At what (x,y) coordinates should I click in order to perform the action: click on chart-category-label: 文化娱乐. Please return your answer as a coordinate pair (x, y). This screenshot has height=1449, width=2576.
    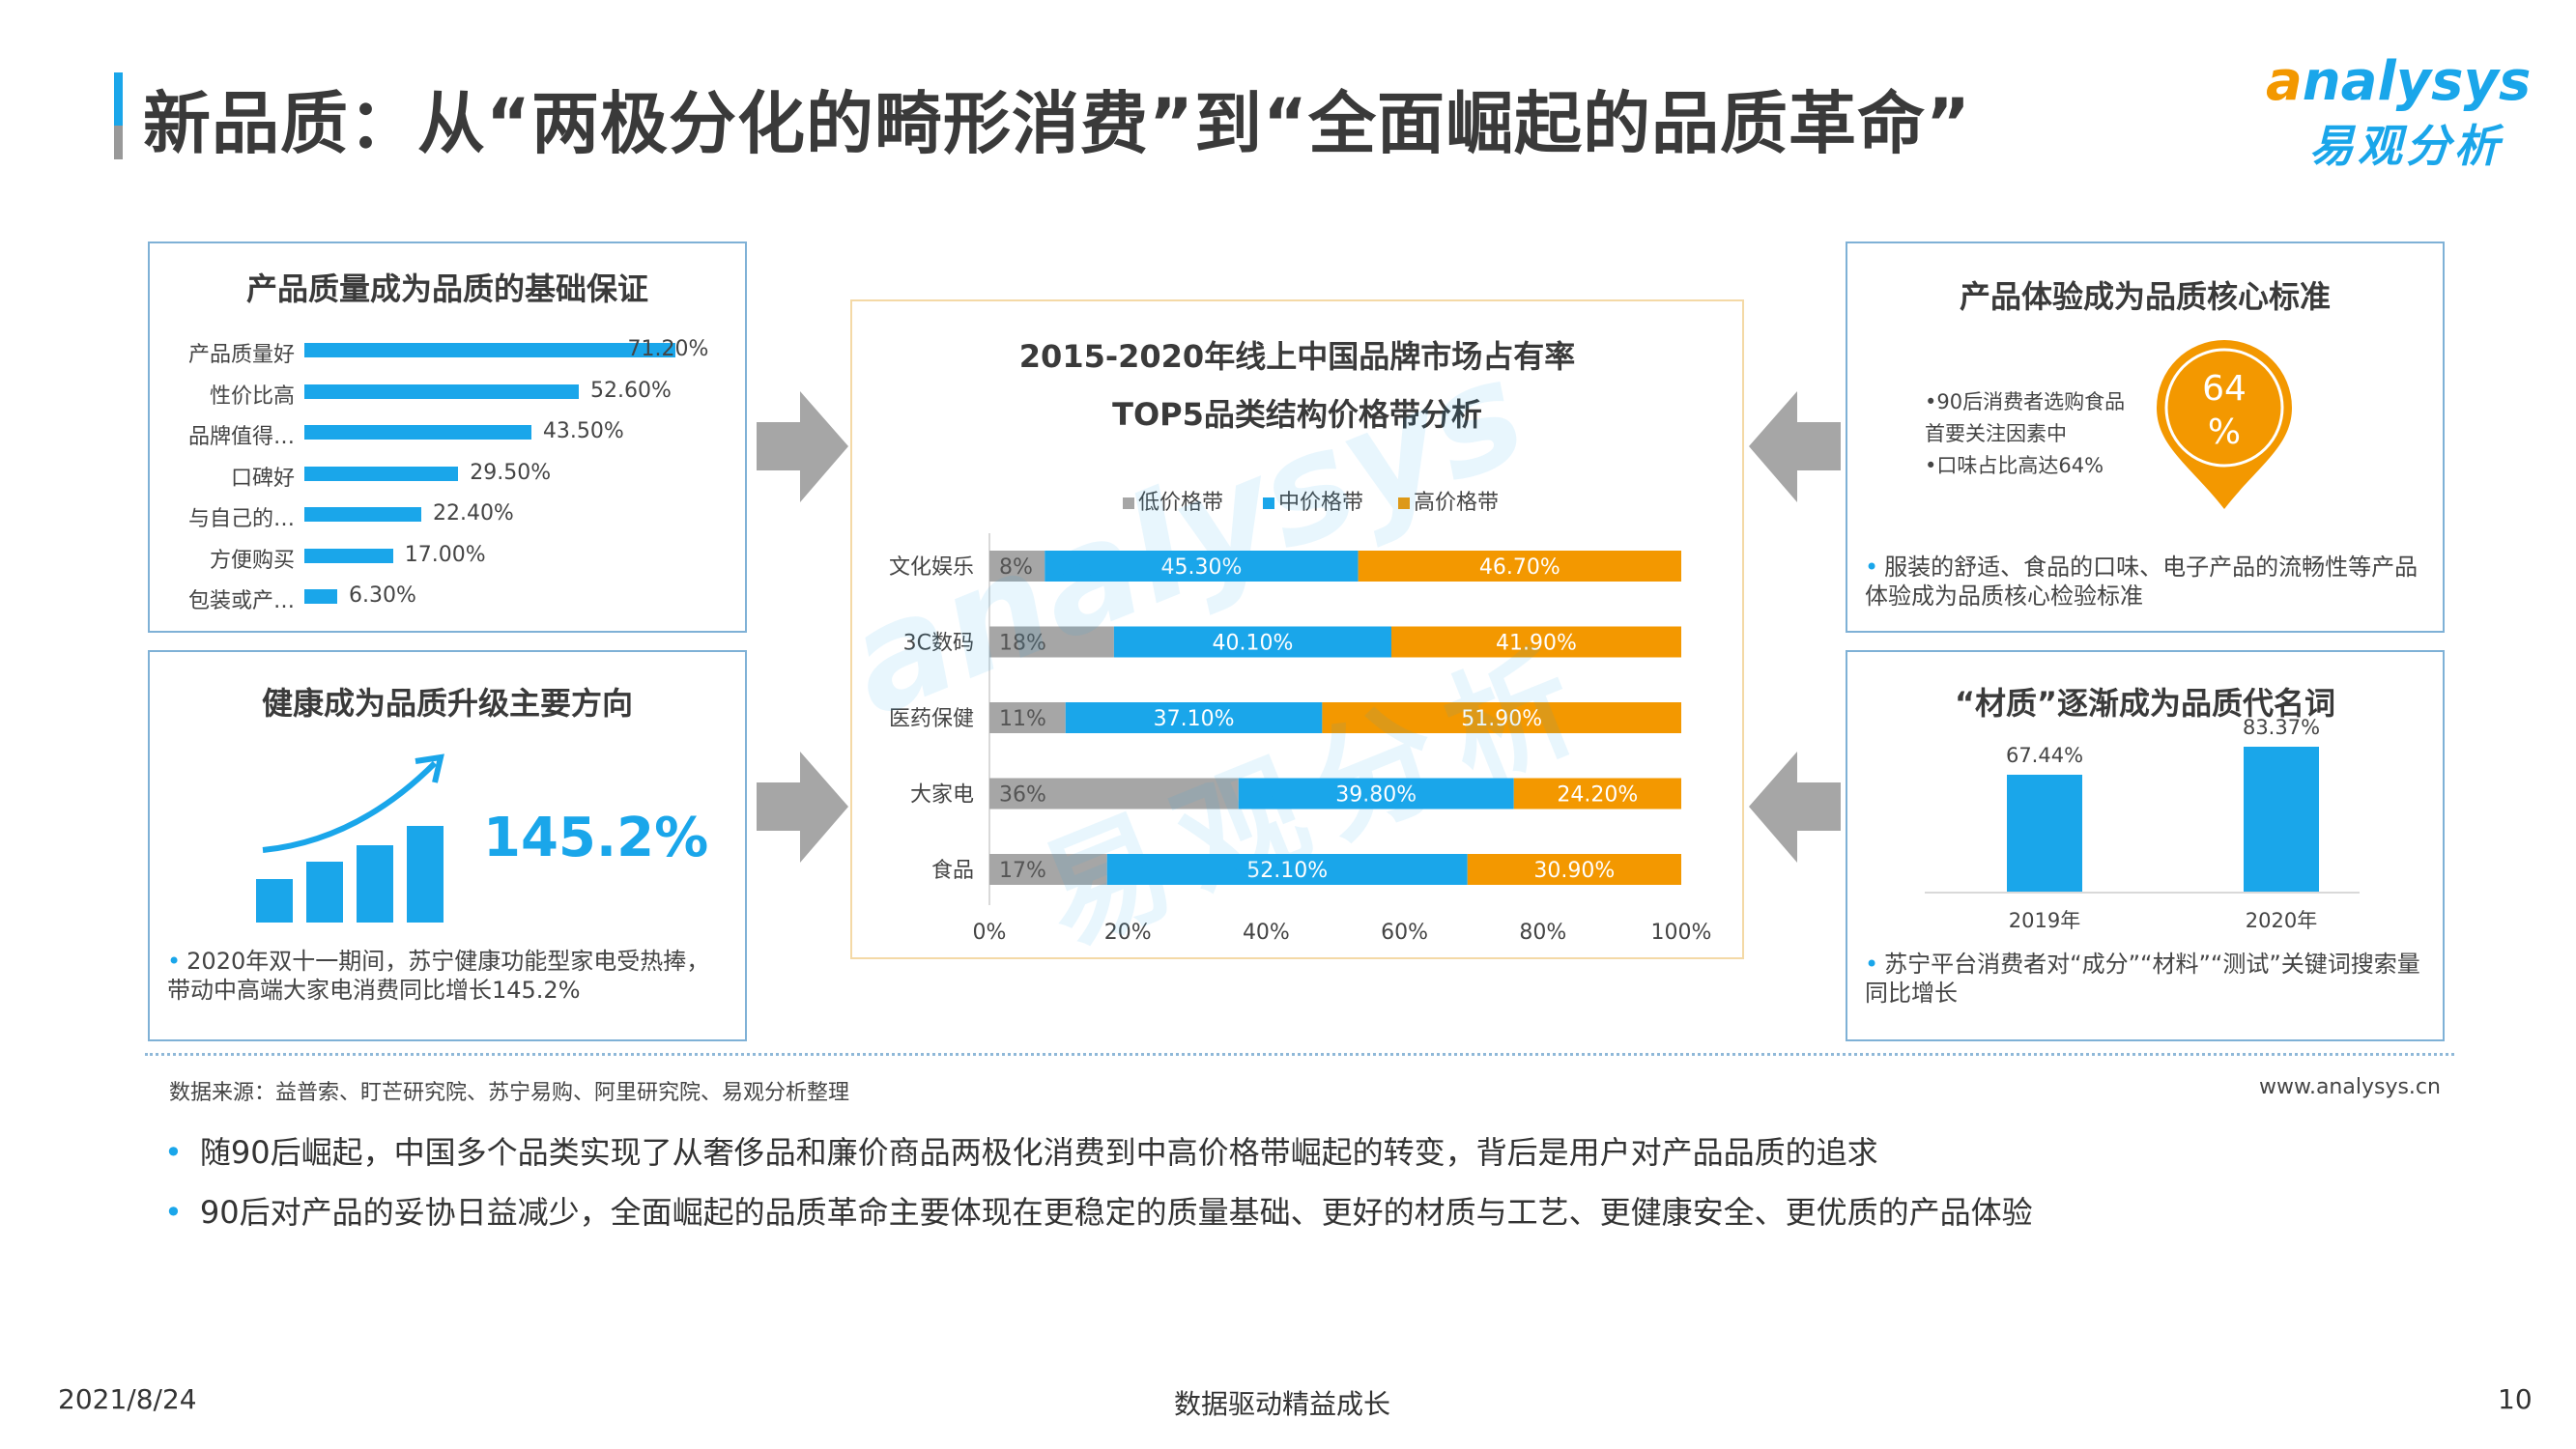
    Looking at the image, I should click on (932, 567).